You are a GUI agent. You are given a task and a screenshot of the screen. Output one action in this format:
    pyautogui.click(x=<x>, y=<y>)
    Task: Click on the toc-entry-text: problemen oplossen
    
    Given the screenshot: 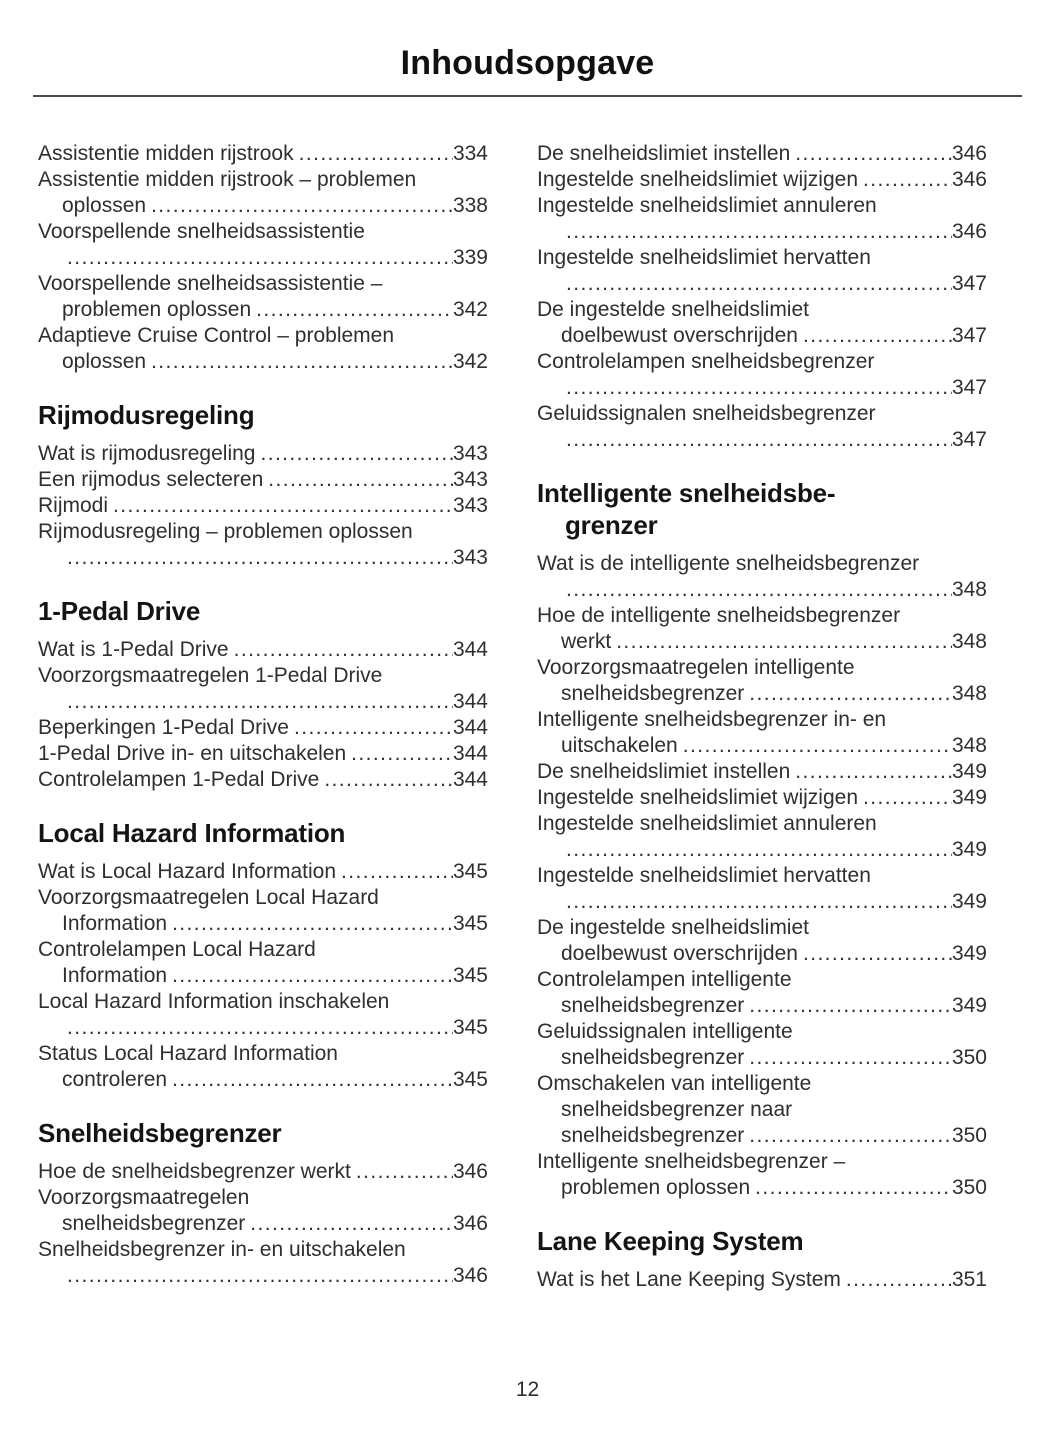 What is the action you would take?
    pyautogui.click(x=656, y=1187)
    